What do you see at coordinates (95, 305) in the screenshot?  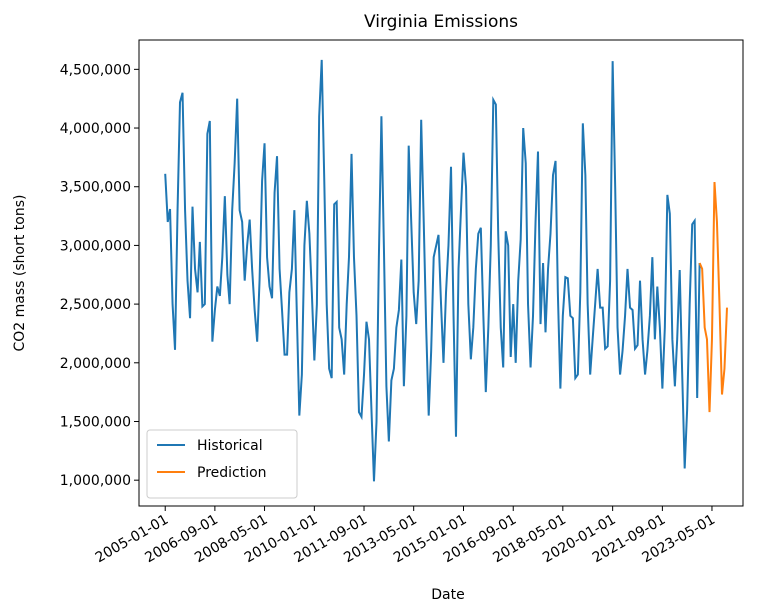 I see `y-tick-label: 2,500,000` at bounding box center [95, 305].